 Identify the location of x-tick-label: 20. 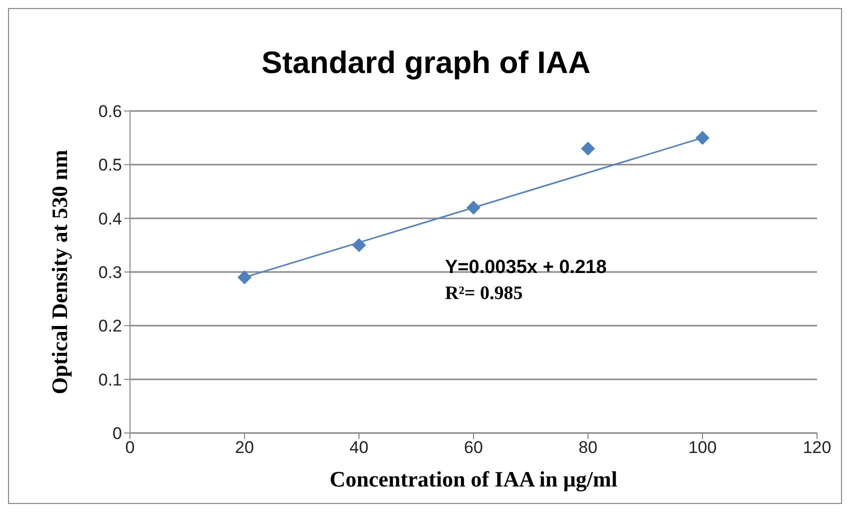
(244, 448).